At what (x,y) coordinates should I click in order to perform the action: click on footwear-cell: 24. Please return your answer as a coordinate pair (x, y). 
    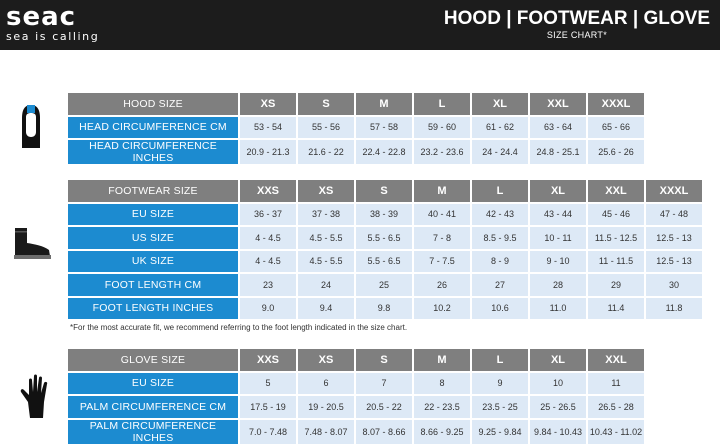
    Looking at the image, I should click on (326, 285).